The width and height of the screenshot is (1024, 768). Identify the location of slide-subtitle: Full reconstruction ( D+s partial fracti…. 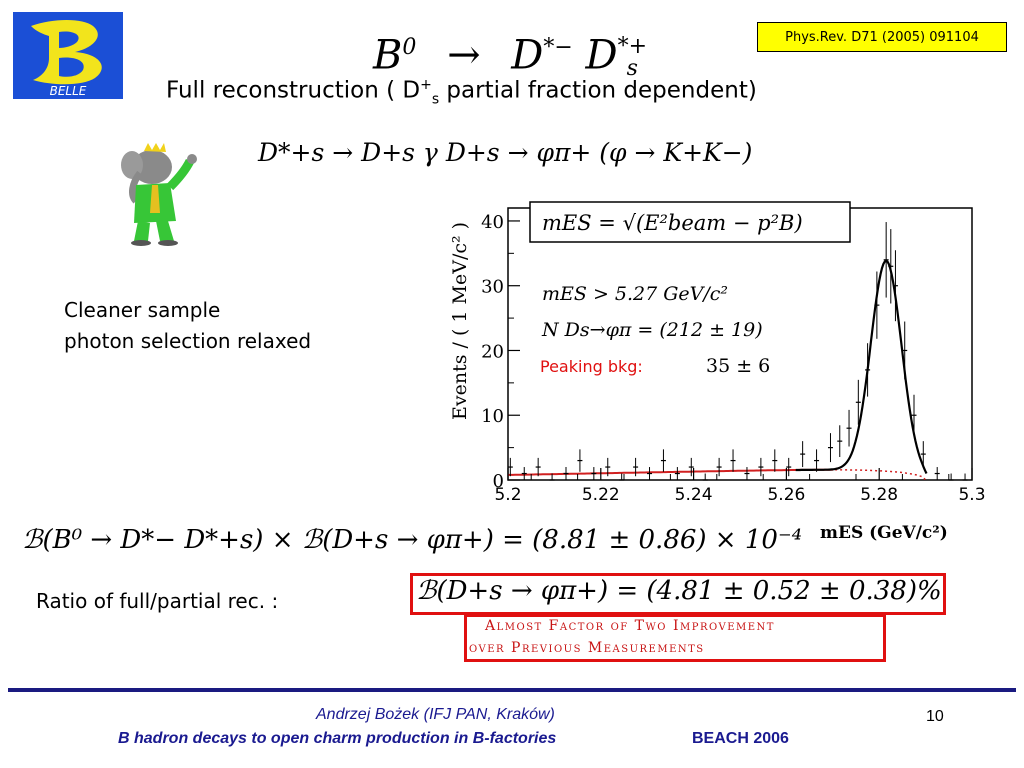
(461, 92).